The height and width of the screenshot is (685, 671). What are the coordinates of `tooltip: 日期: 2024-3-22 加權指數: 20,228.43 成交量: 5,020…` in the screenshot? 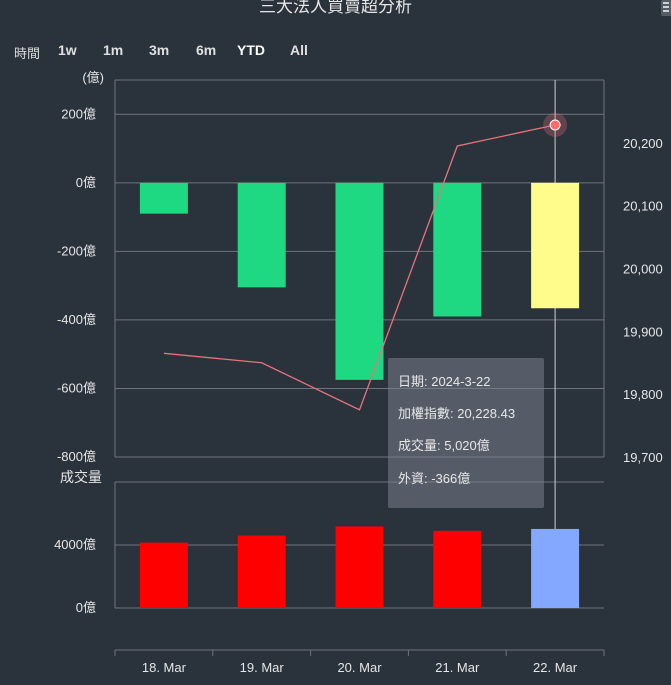 It's located at (466, 433).